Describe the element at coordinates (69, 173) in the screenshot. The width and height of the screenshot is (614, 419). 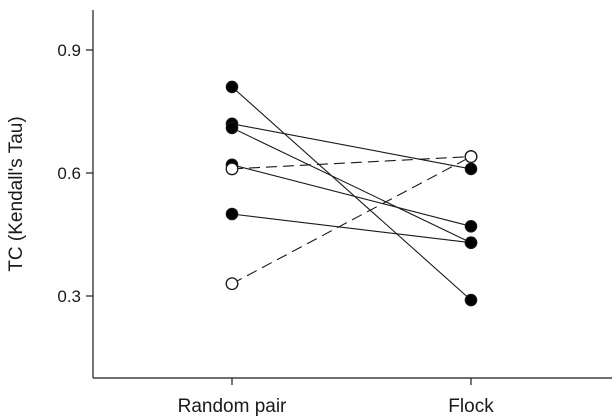
I see `y-tick-label: 0.6` at that location.